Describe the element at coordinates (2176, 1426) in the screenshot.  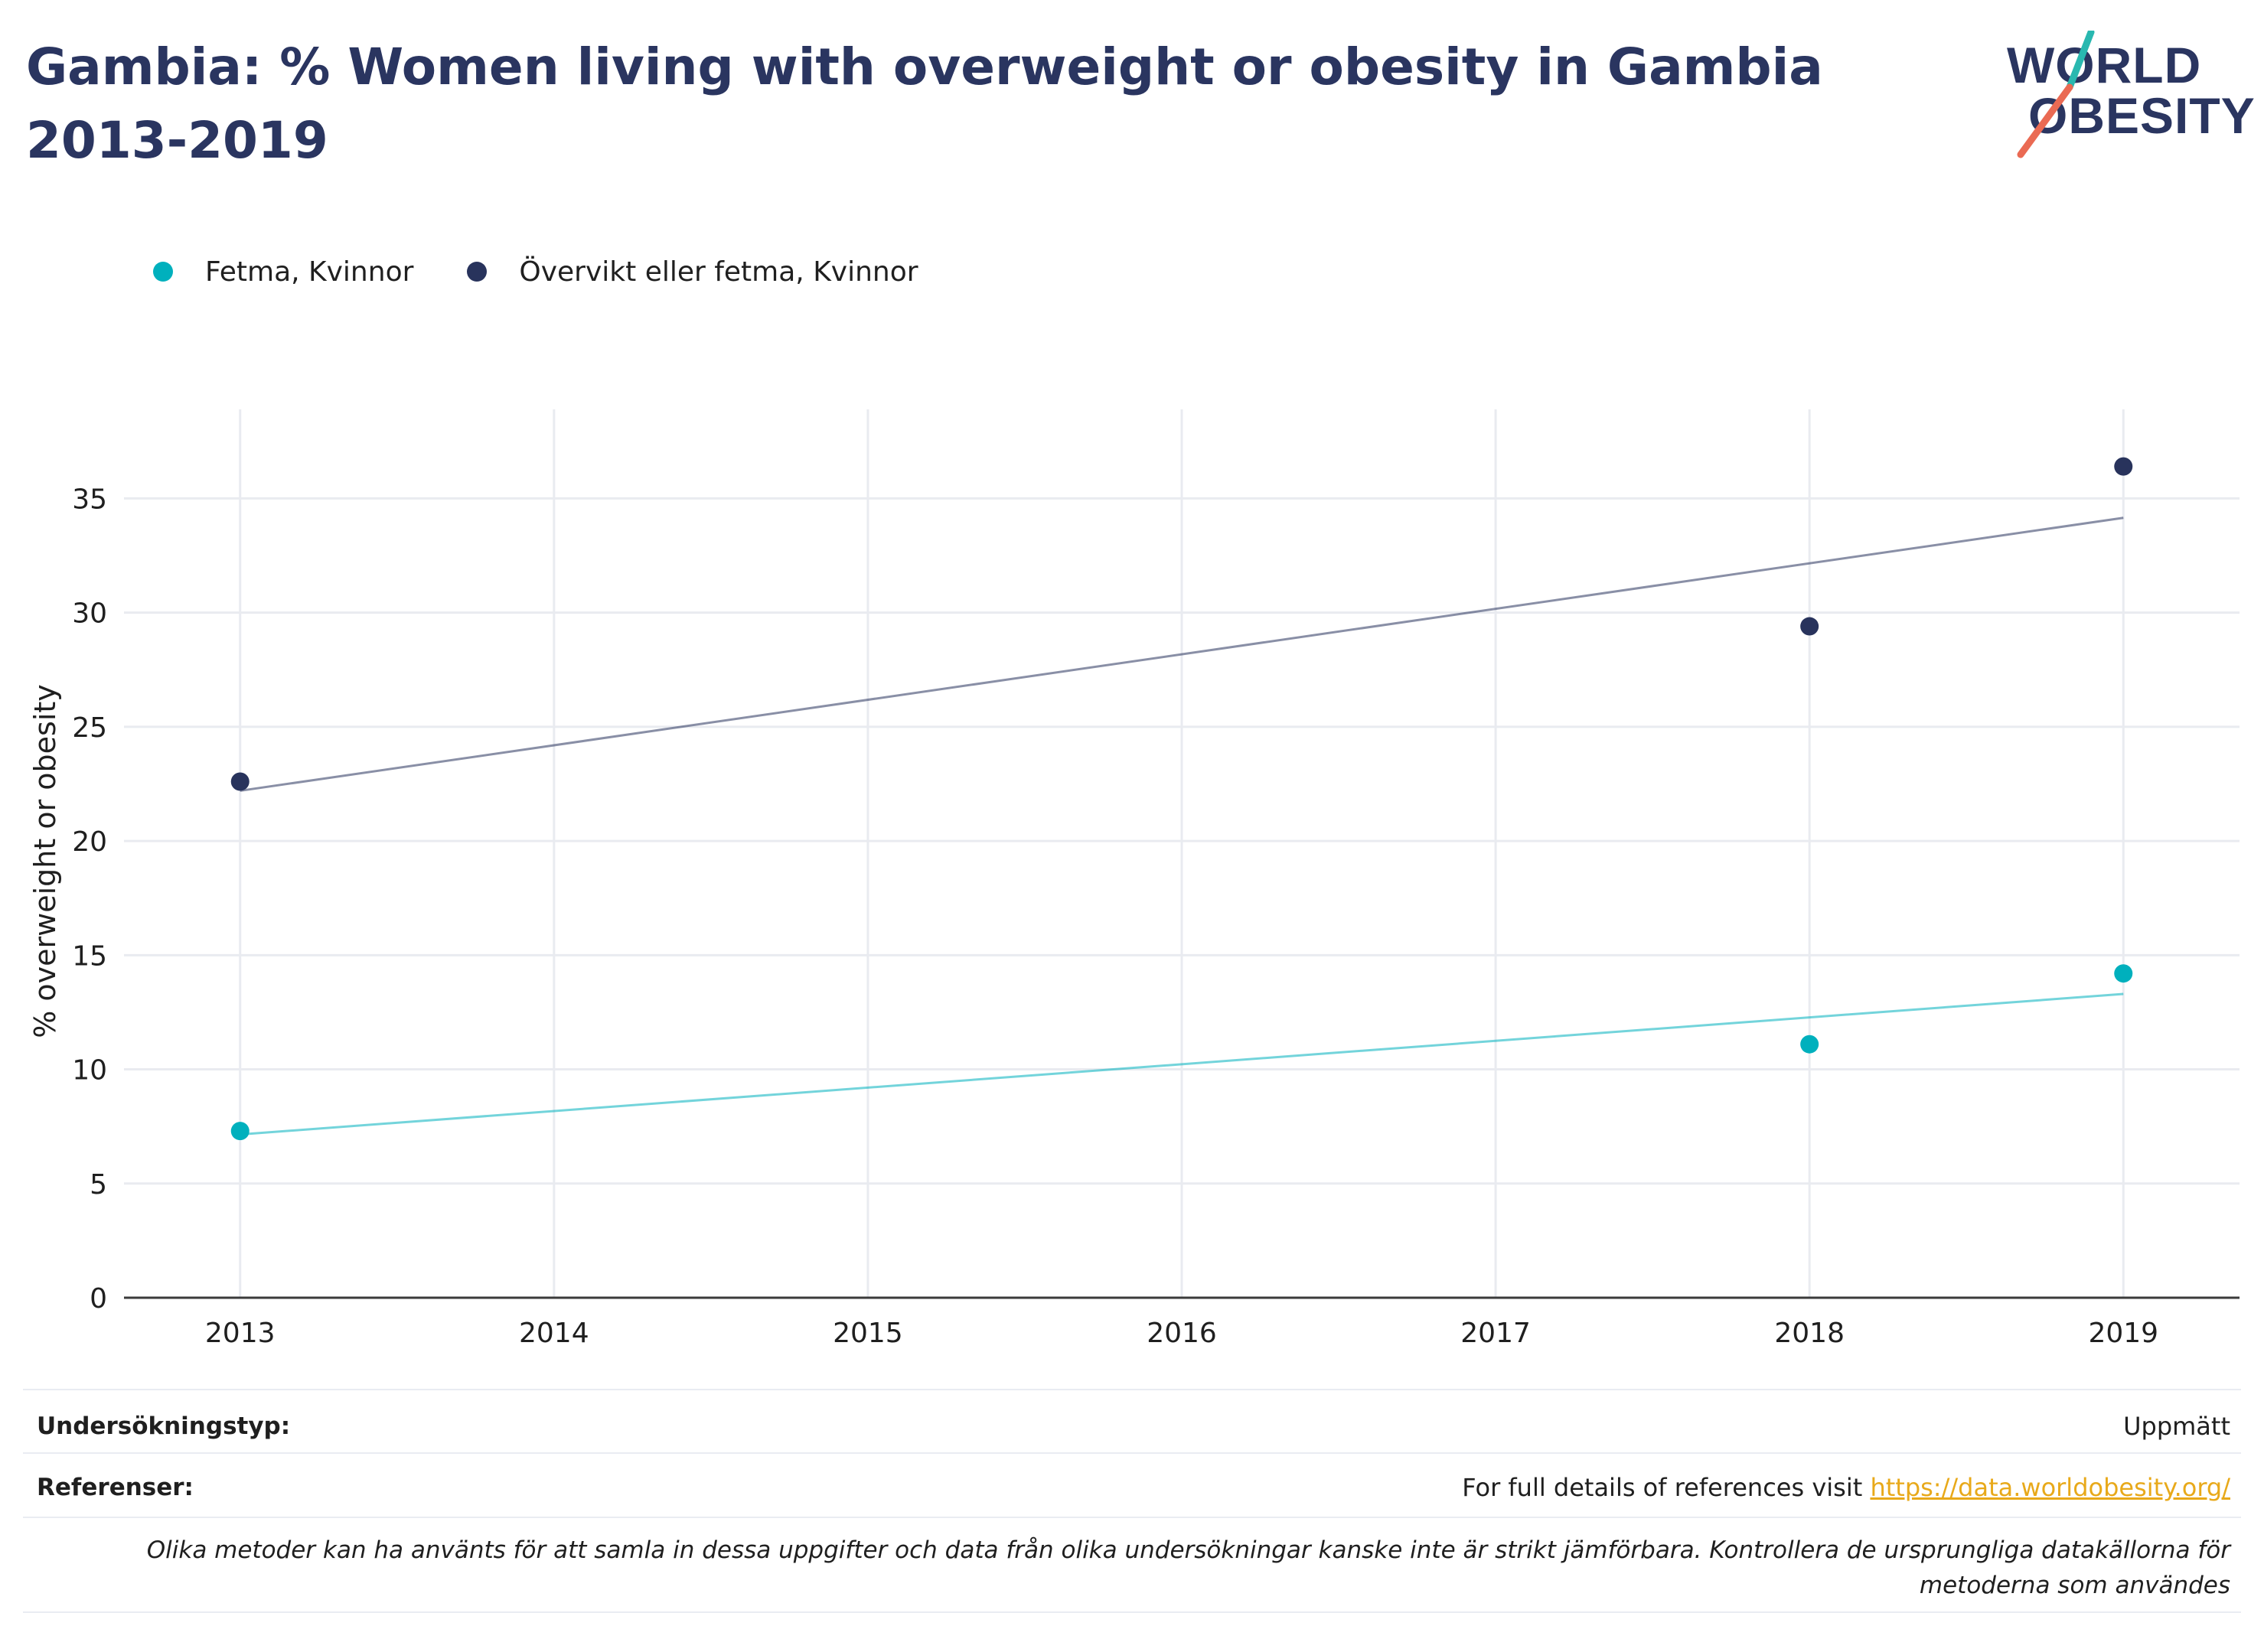
I see `survey-type-value: Uppmätt` at that location.